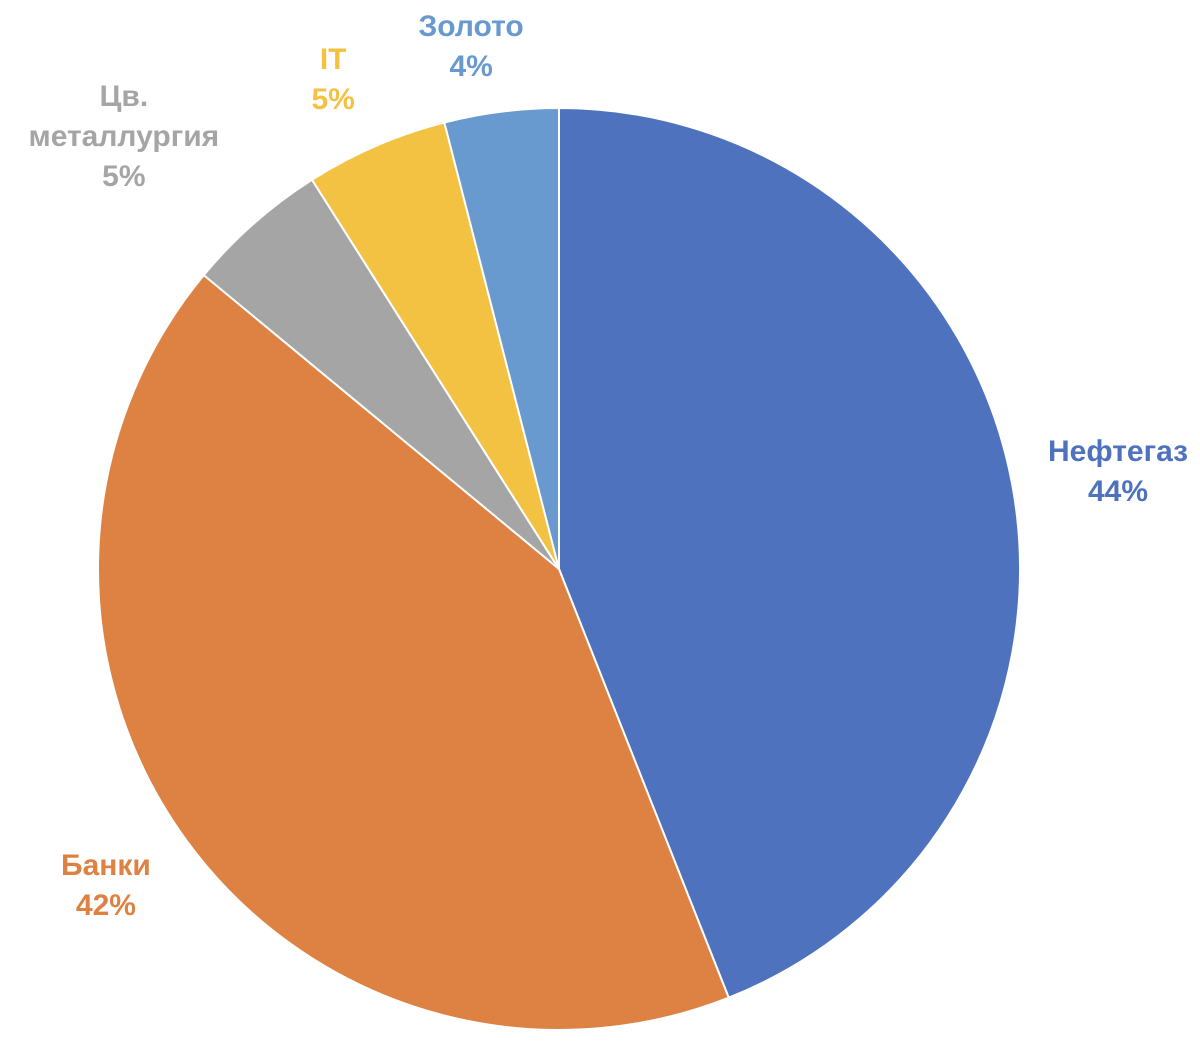 This screenshot has width=1200, height=1061. What do you see at coordinates (471, 47) in the screenshot?
I see `data-label-золото: Золото 4%` at bounding box center [471, 47].